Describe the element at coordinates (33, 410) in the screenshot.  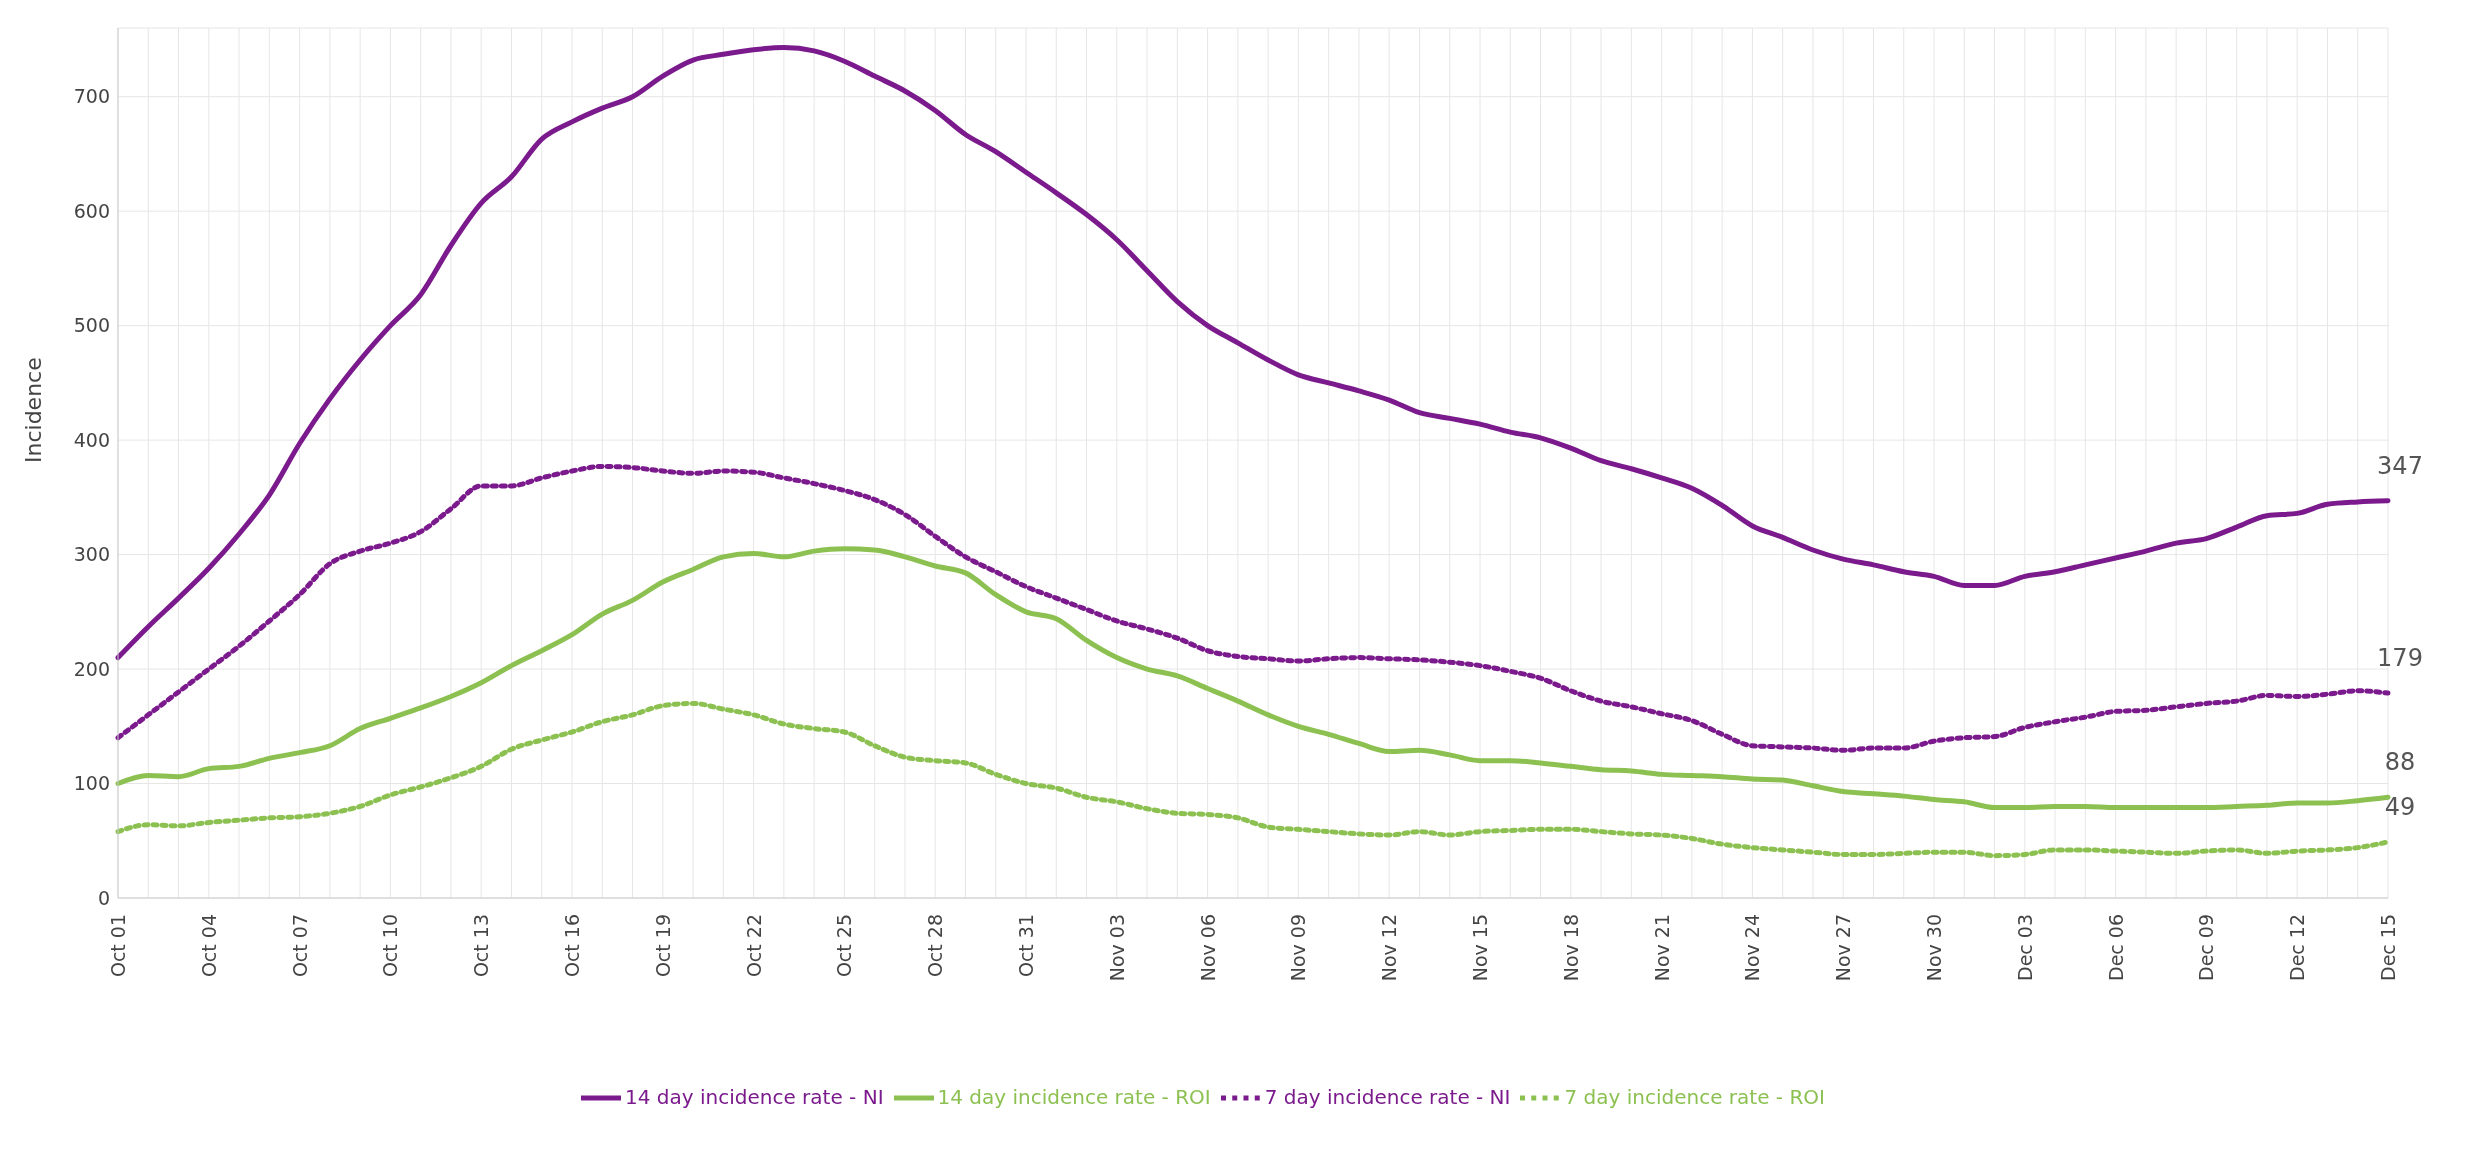
I see `y-axis-title: Incidence` at that location.